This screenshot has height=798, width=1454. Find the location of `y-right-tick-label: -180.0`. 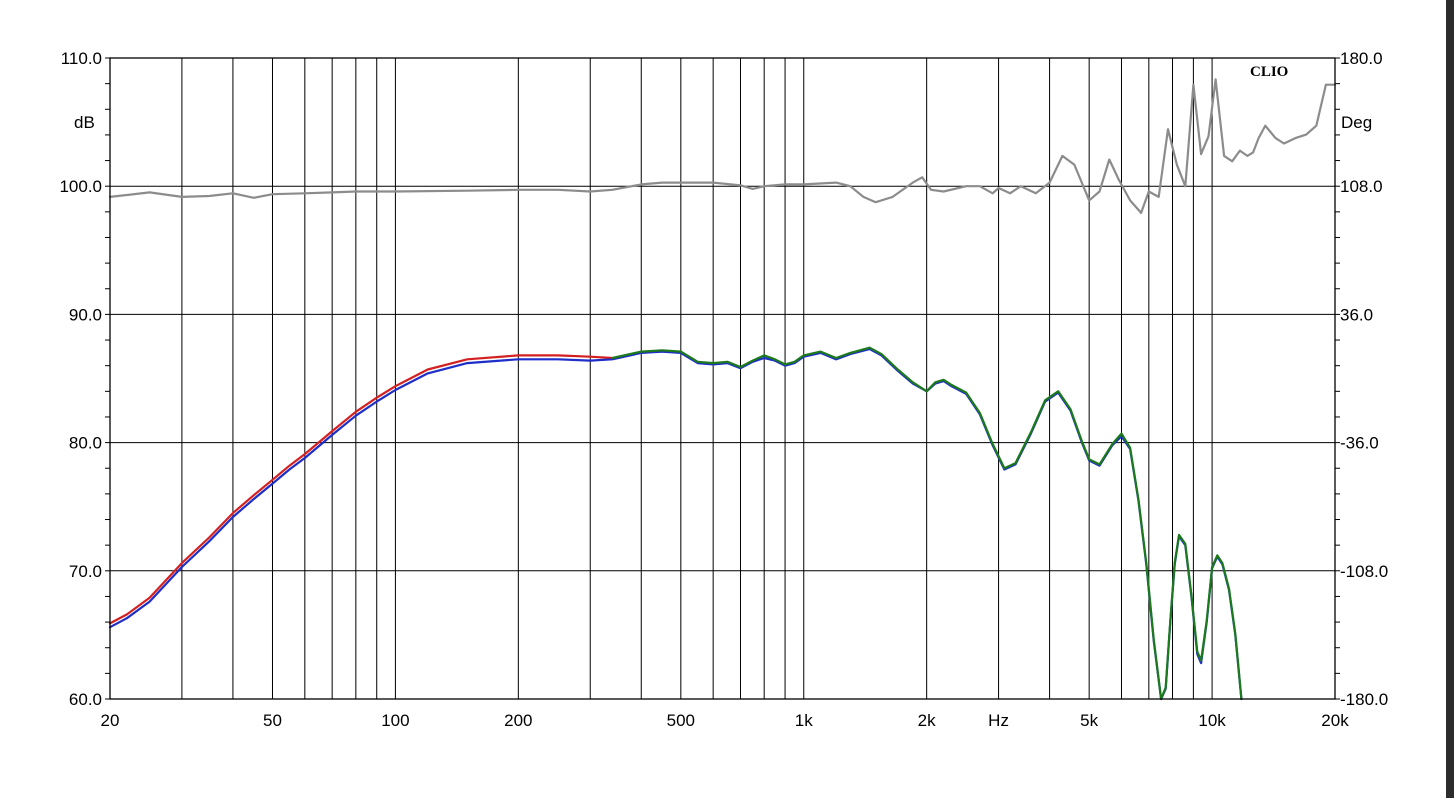

y-right-tick-label: -180.0 is located at coordinates (1364, 699).